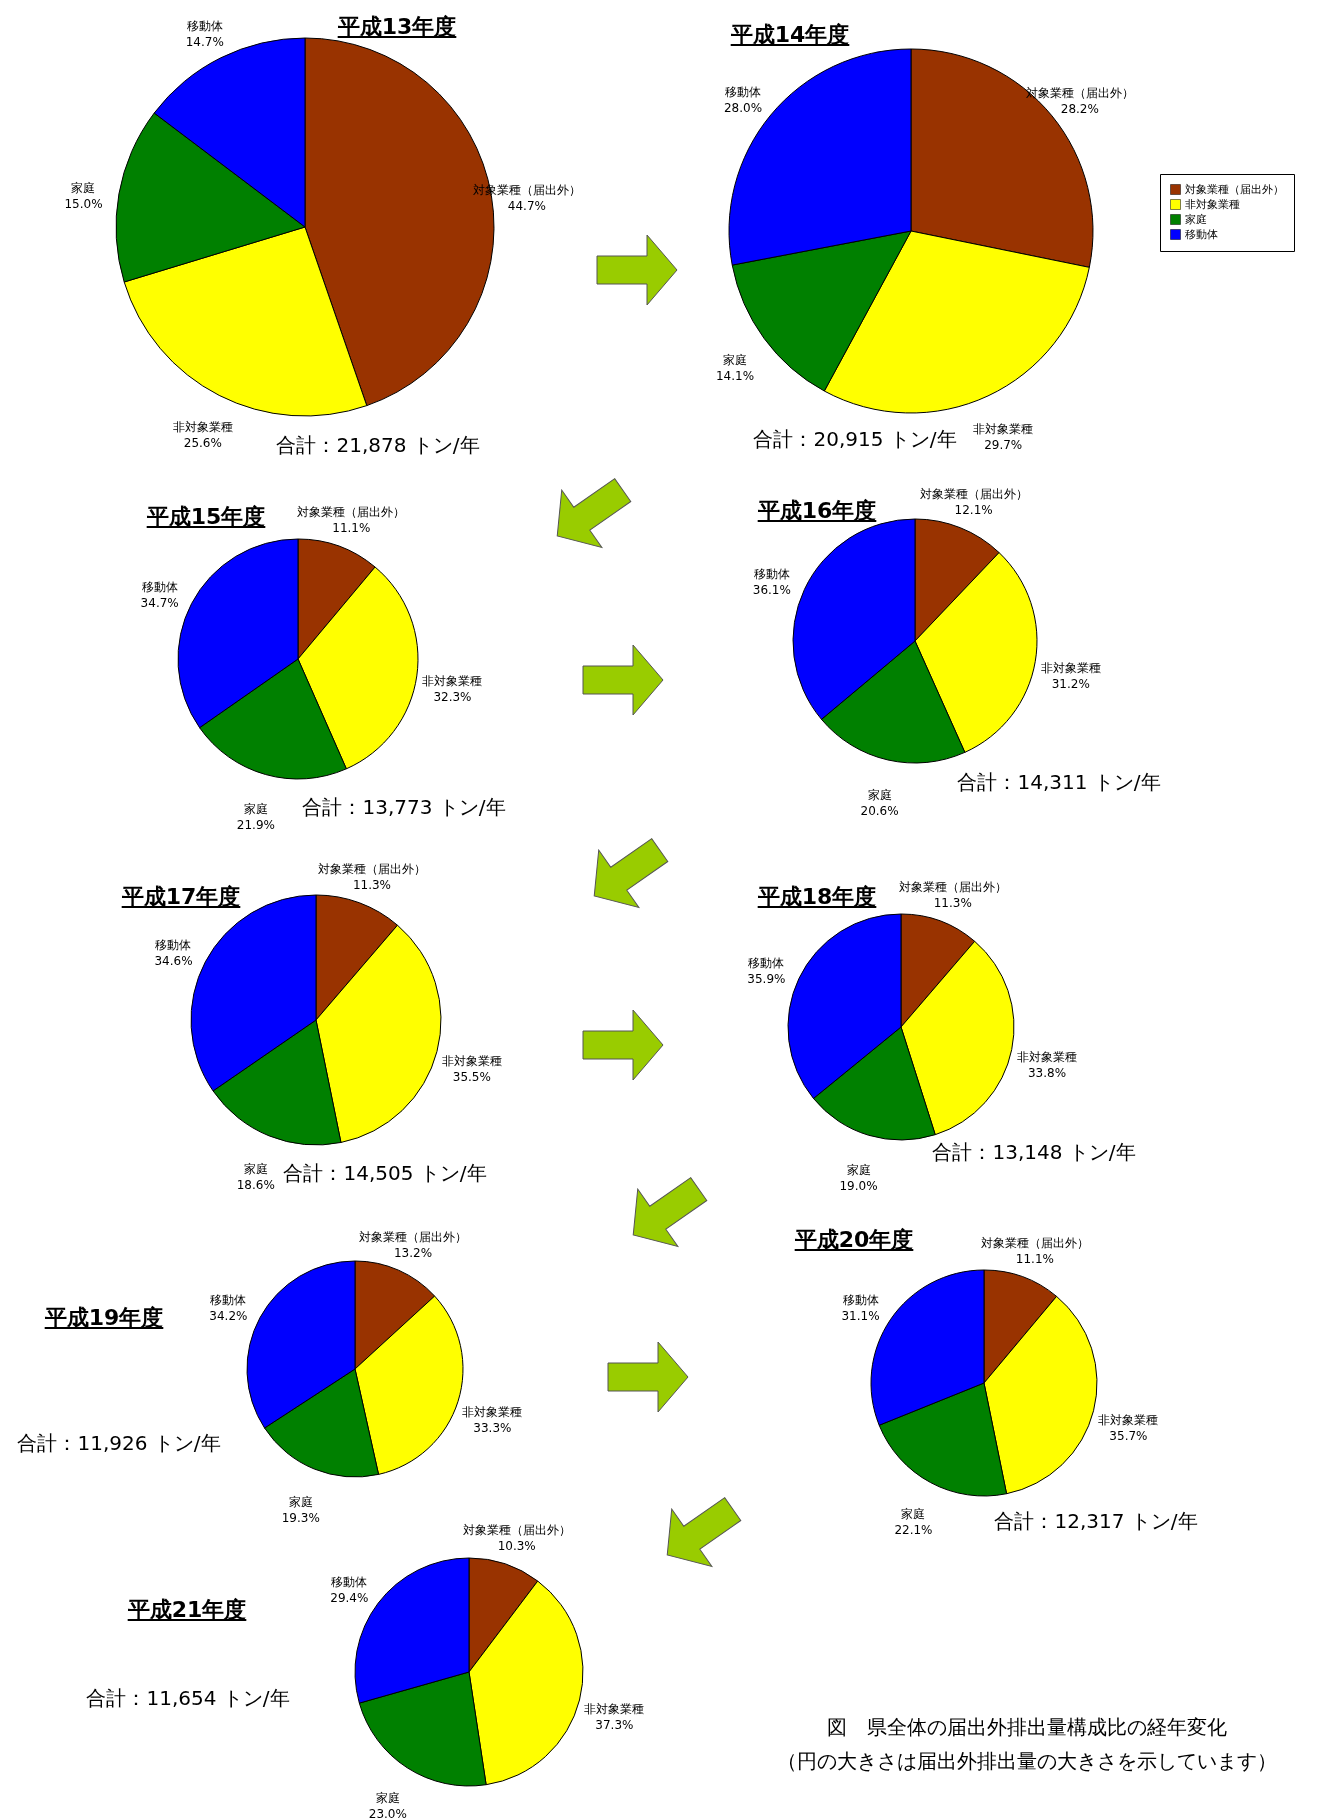  I want to click on data-label: 18.6%, so click(255, 1185).